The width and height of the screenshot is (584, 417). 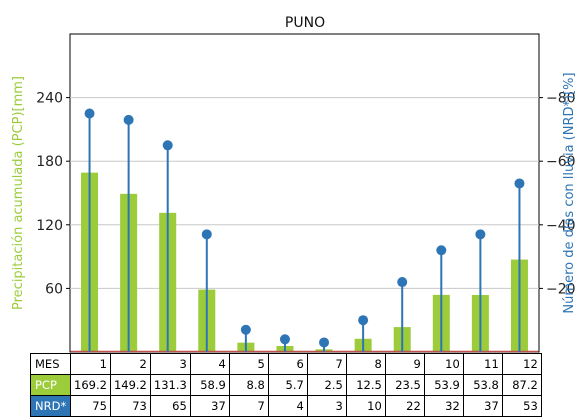 I want to click on pcp-cell-5: 8.8, so click(x=248, y=385).